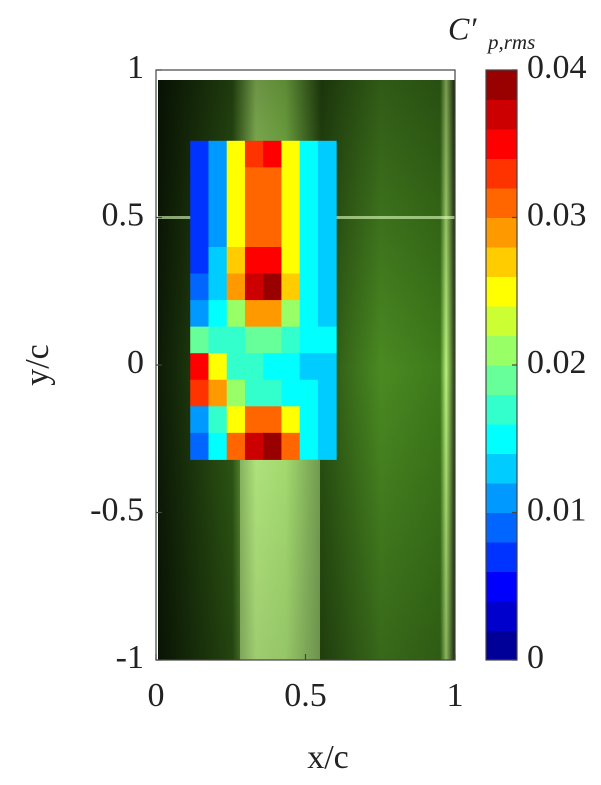  What do you see at coordinates (328, 757) in the screenshot?
I see `x-axis-label: x/c` at bounding box center [328, 757].